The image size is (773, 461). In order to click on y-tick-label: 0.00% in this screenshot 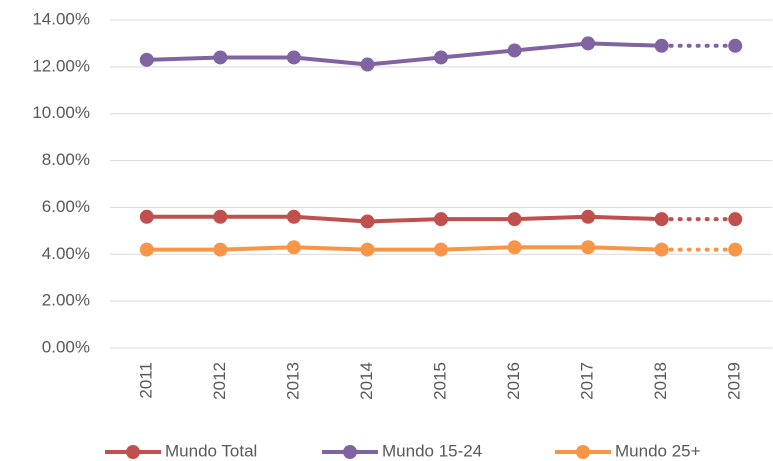, I will do `click(66, 346)`.